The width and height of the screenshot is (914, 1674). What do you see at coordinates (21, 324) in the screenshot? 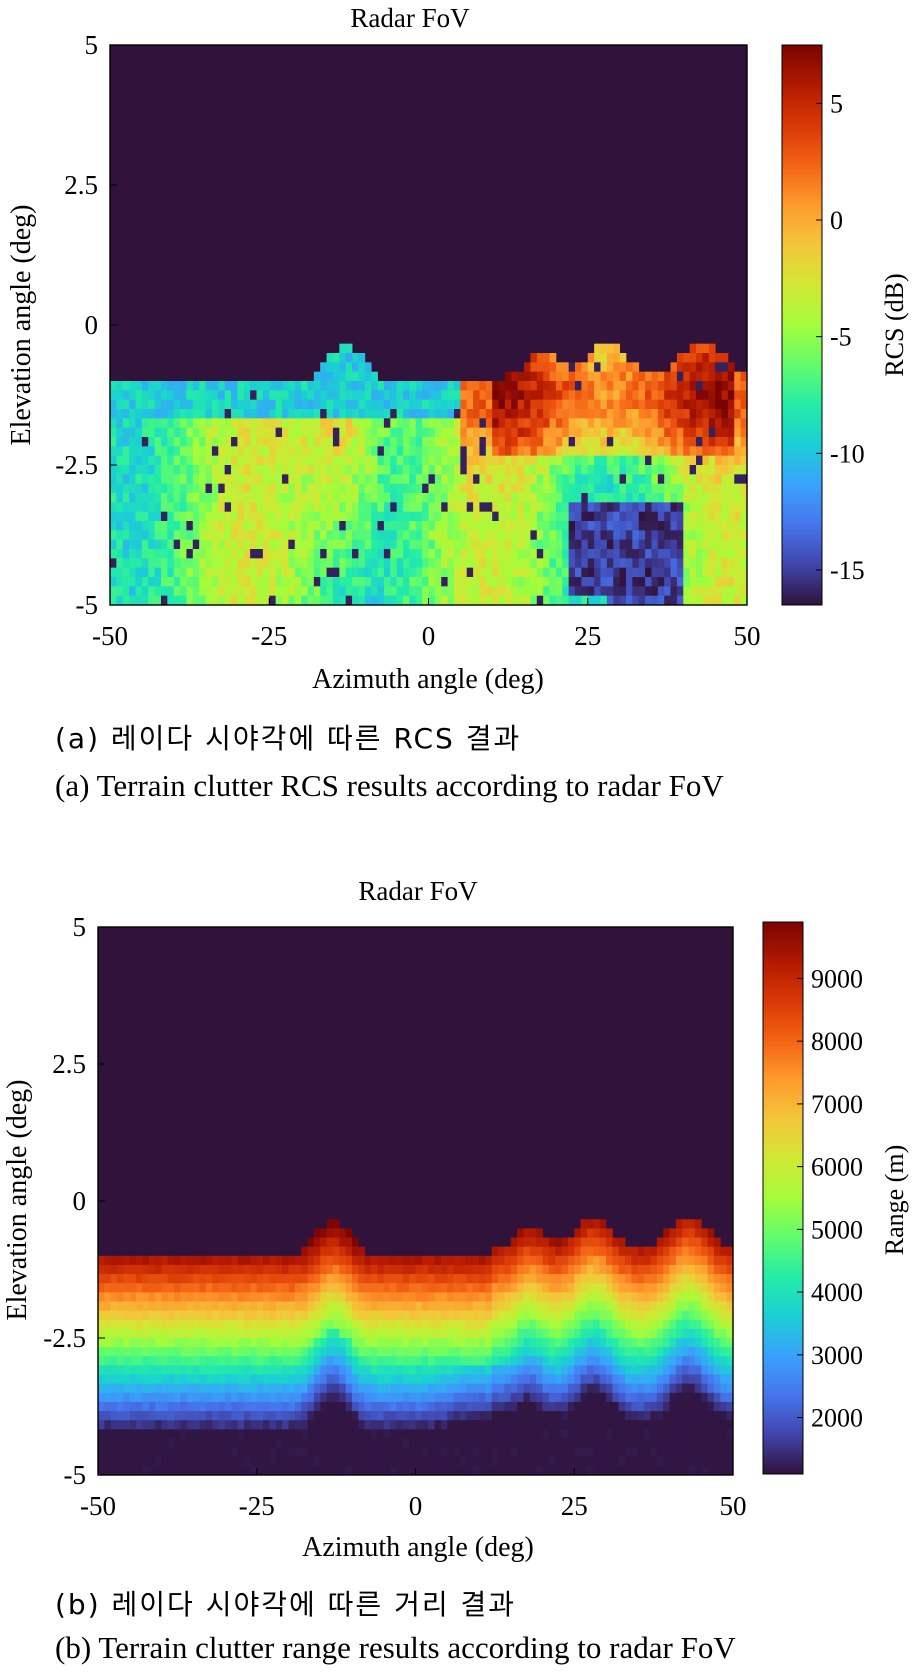
I see `y-axis-label: Elevation angle (deg)` at bounding box center [21, 324].